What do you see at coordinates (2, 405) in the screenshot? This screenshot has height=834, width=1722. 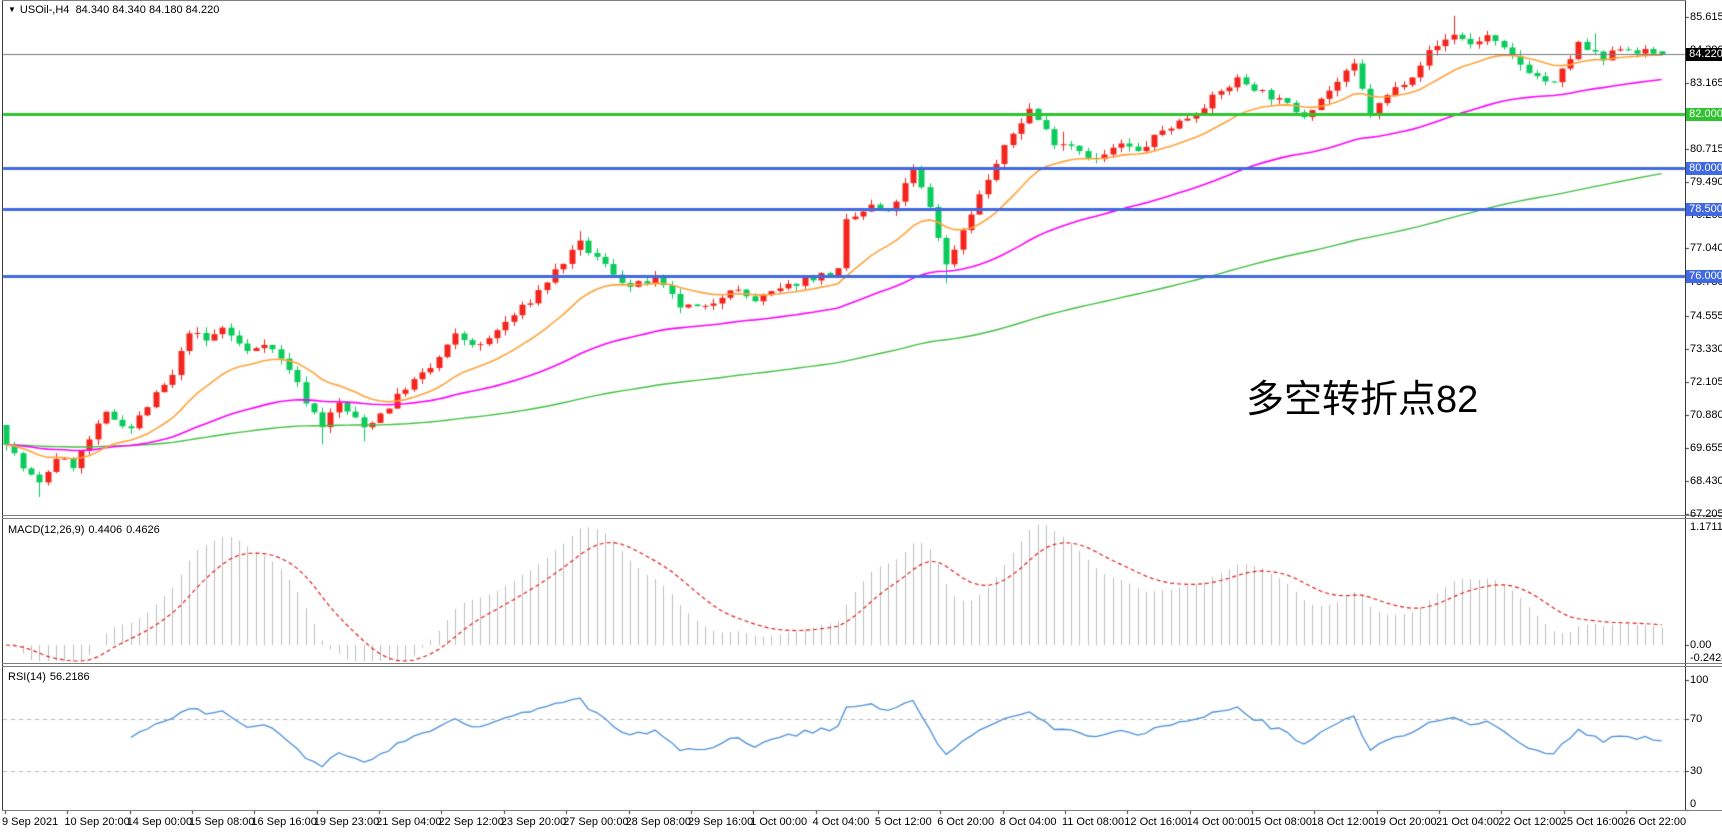 I see `left-border` at bounding box center [2, 405].